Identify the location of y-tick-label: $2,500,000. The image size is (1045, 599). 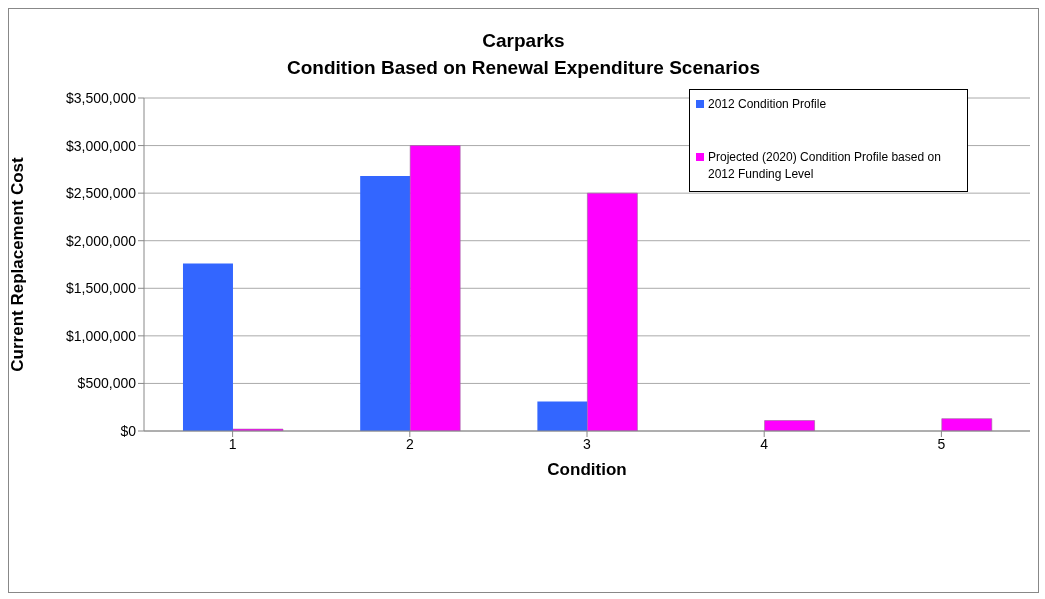
(101, 193).